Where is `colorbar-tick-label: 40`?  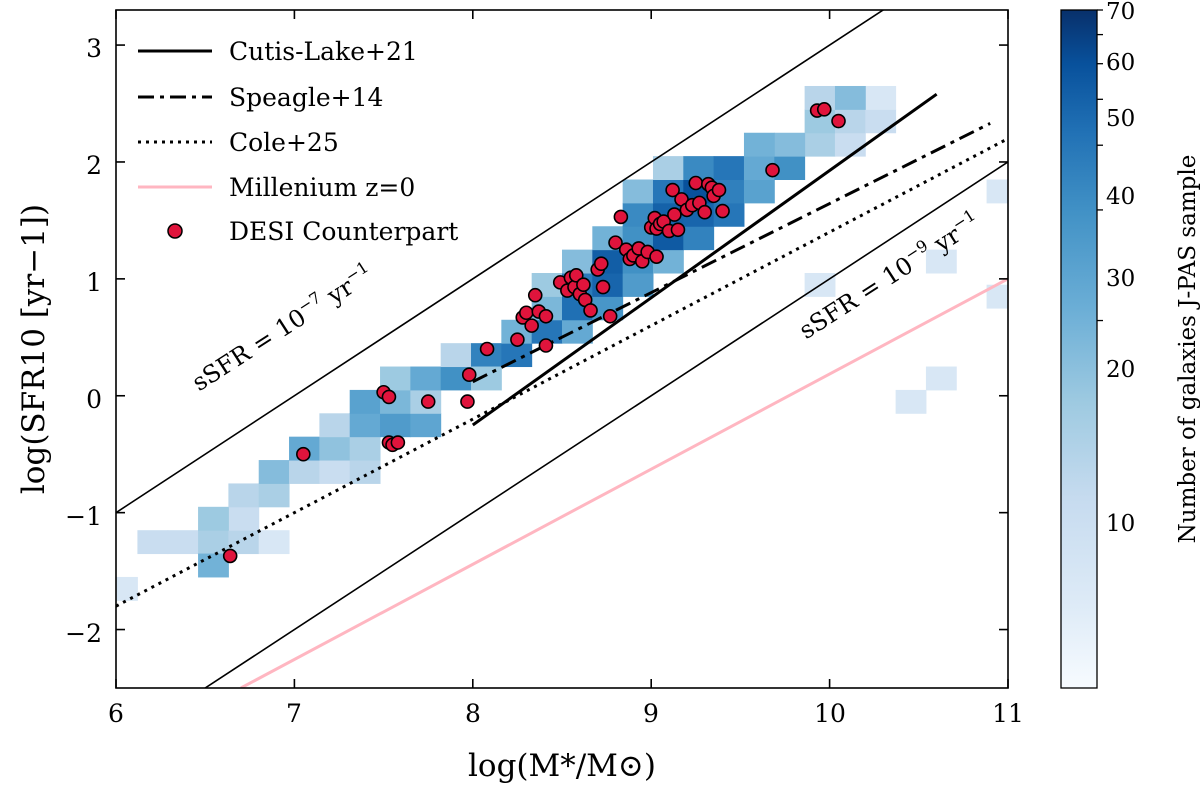 colorbar-tick-label: 40 is located at coordinates (1120, 197).